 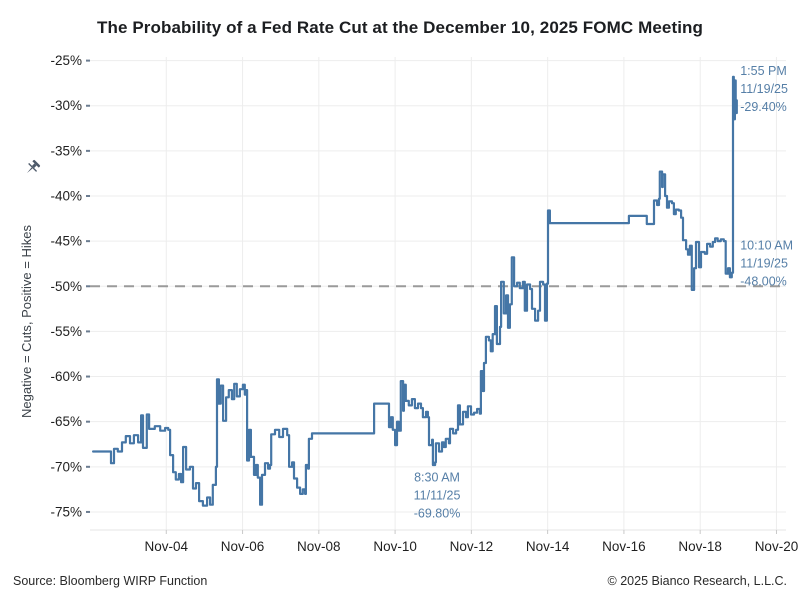 I want to click on y-tick-label: -40%, so click(x=66, y=196).